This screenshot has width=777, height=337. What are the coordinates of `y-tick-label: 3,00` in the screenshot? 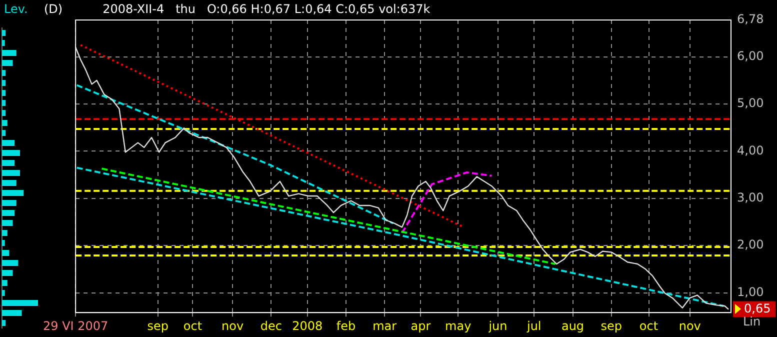 It's located at (750, 197).